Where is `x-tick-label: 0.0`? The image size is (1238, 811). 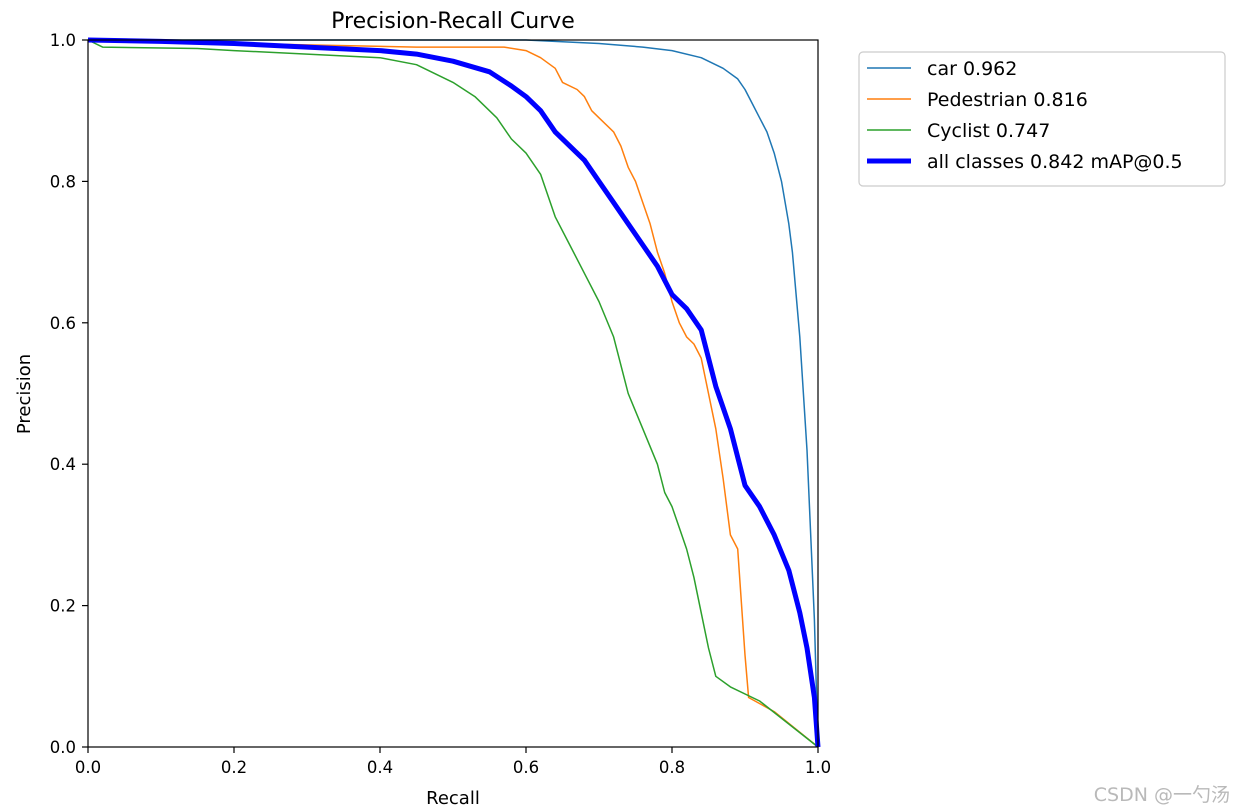 x-tick-label: 0.0 is located at coordinates (88, 767).